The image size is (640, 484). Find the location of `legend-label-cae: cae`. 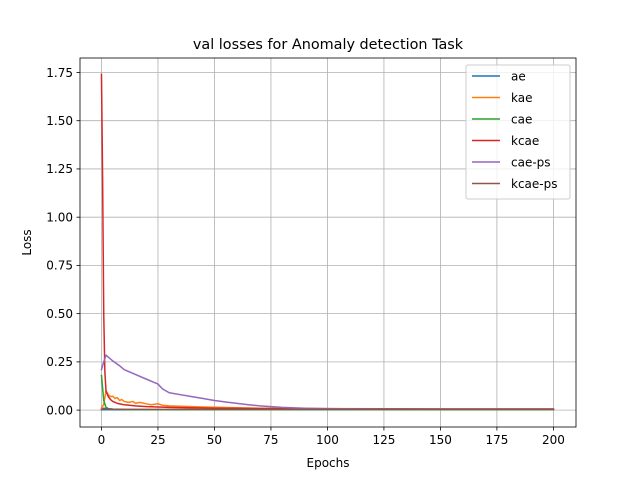

legend-label-cae: cae is located at coordinates (521, 119).